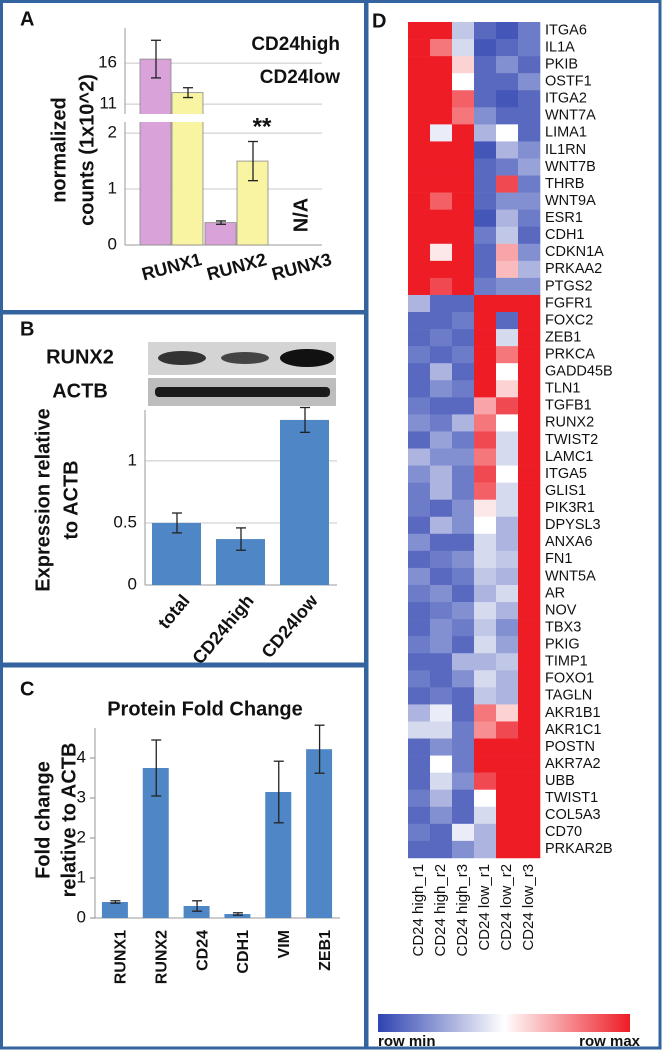 This screenshot has height=1050, width=662. I want to click on x-tick-label: total, so click(174, 612).